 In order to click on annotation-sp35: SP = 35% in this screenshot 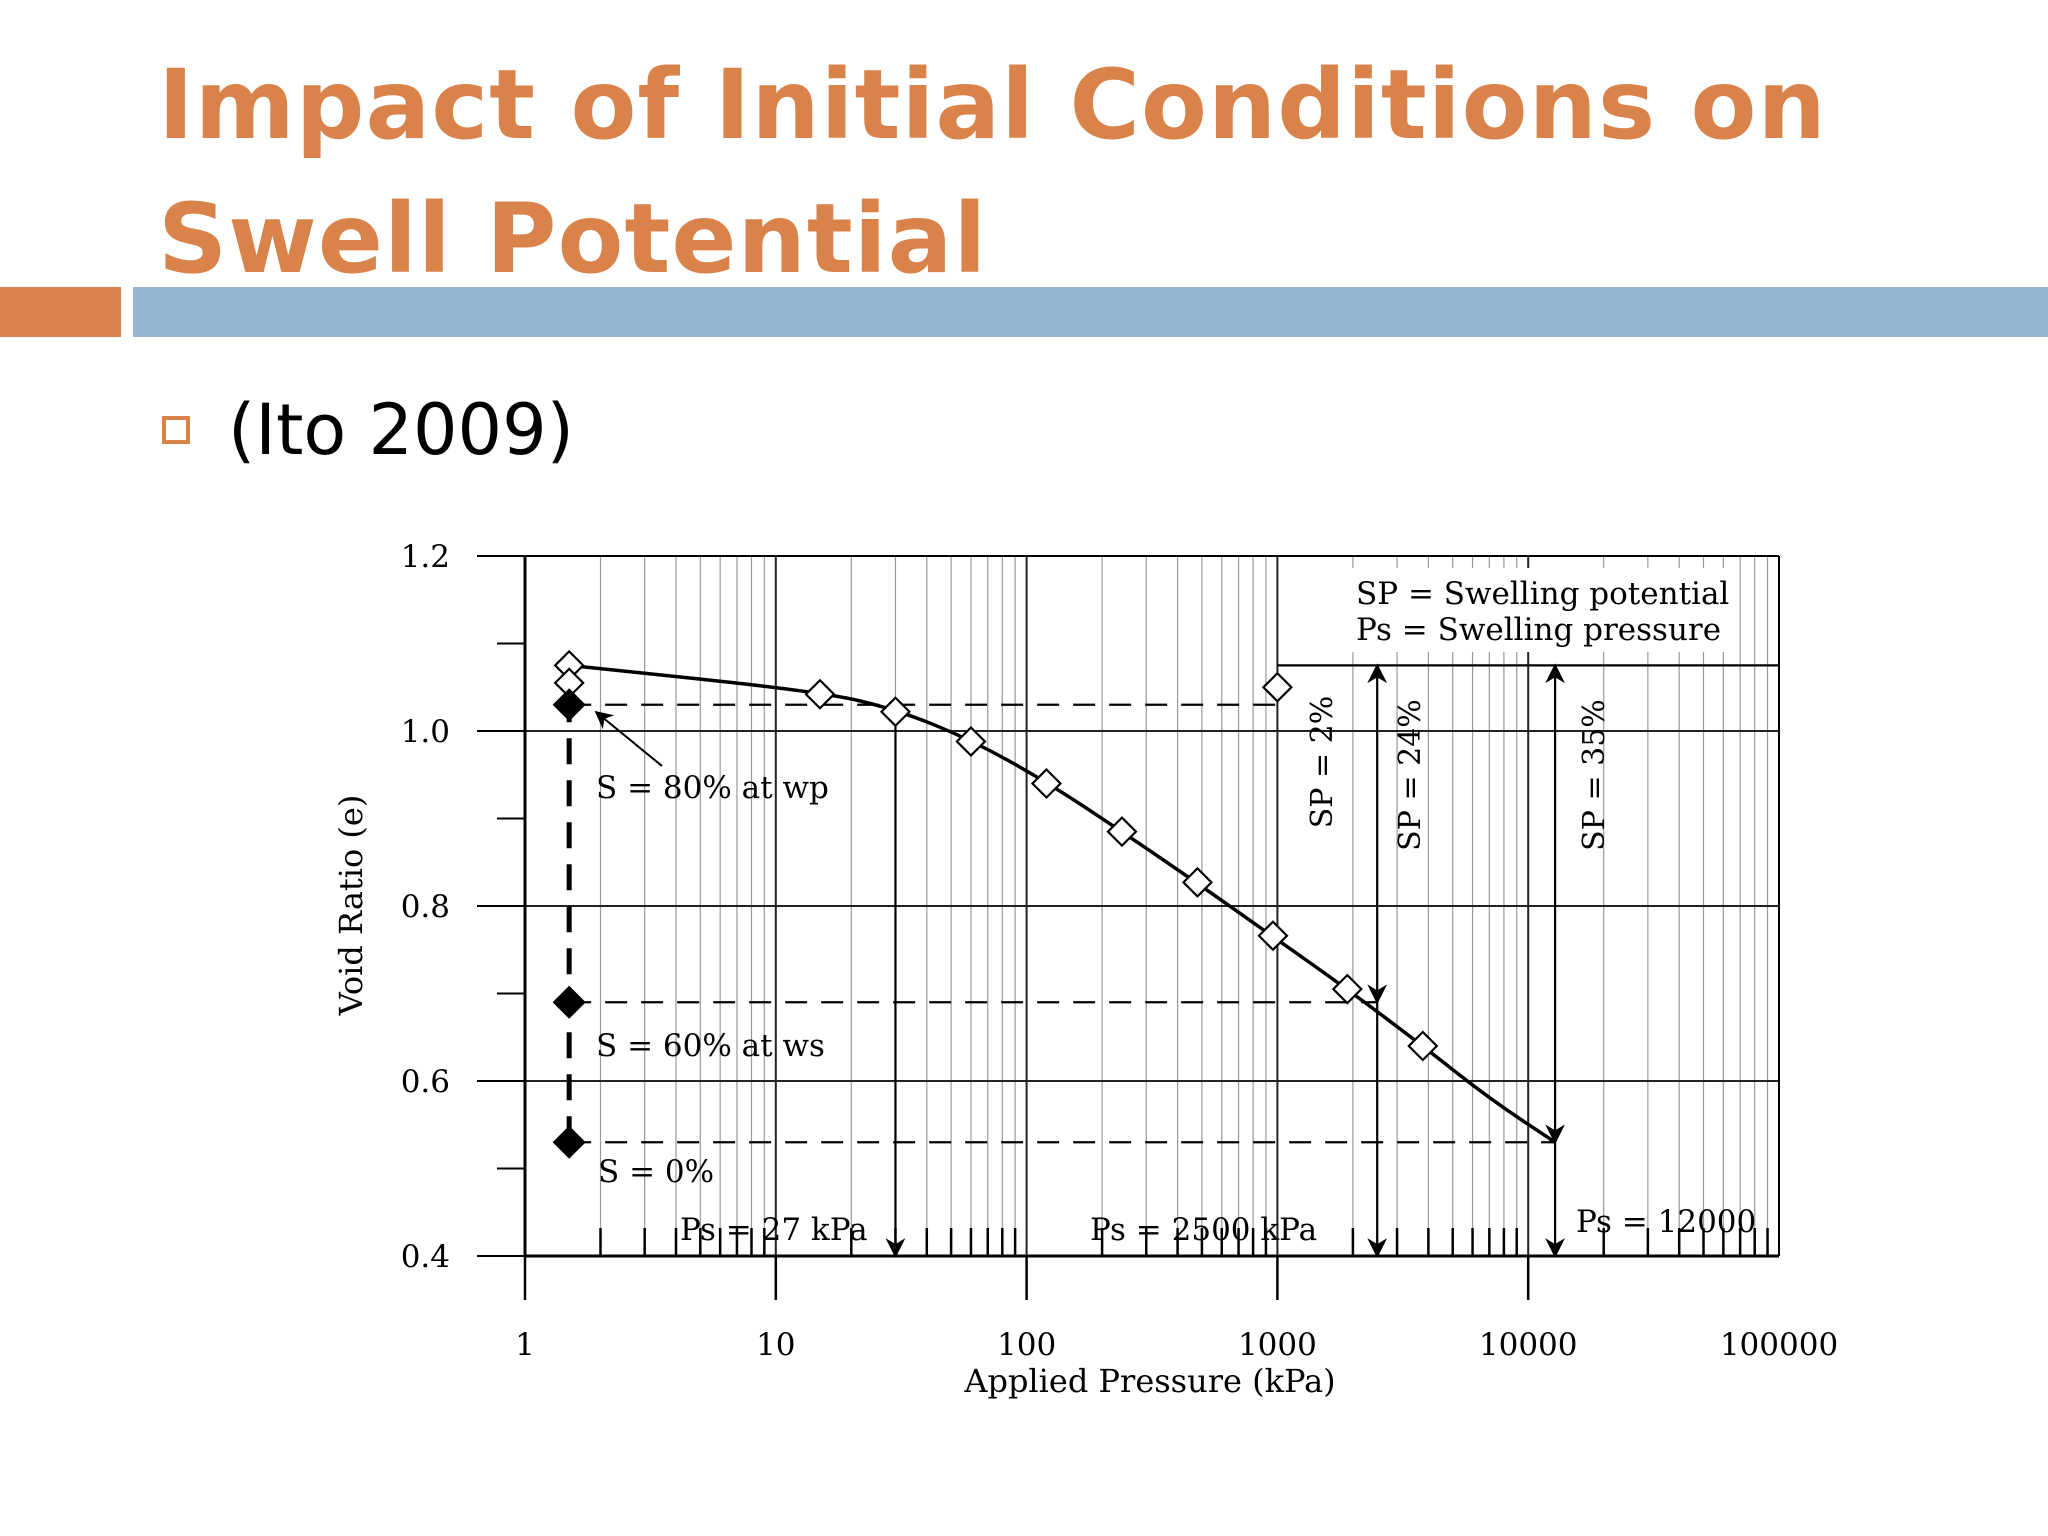, I will do `click(1594, 775)`.